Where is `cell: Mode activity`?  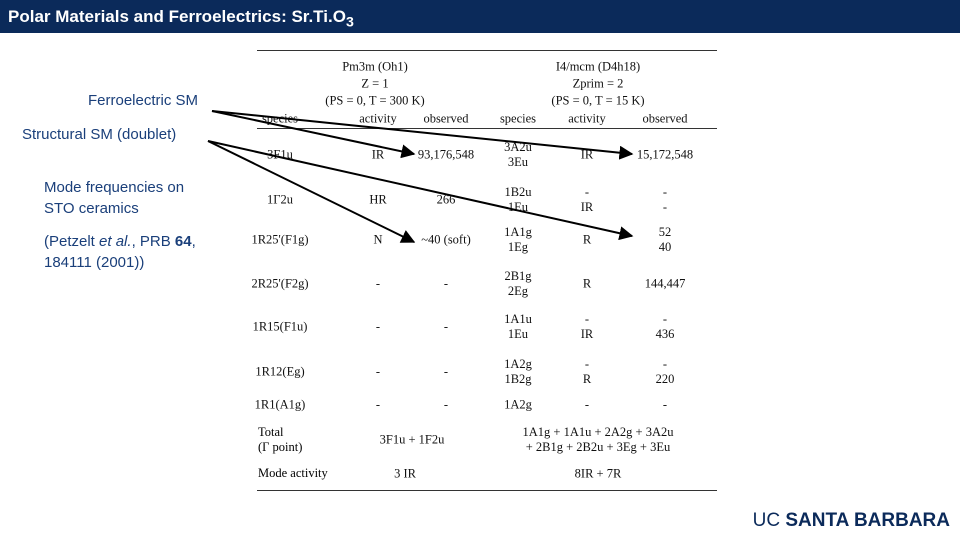
cell: Mode activity is located at coordinates (293, 473).